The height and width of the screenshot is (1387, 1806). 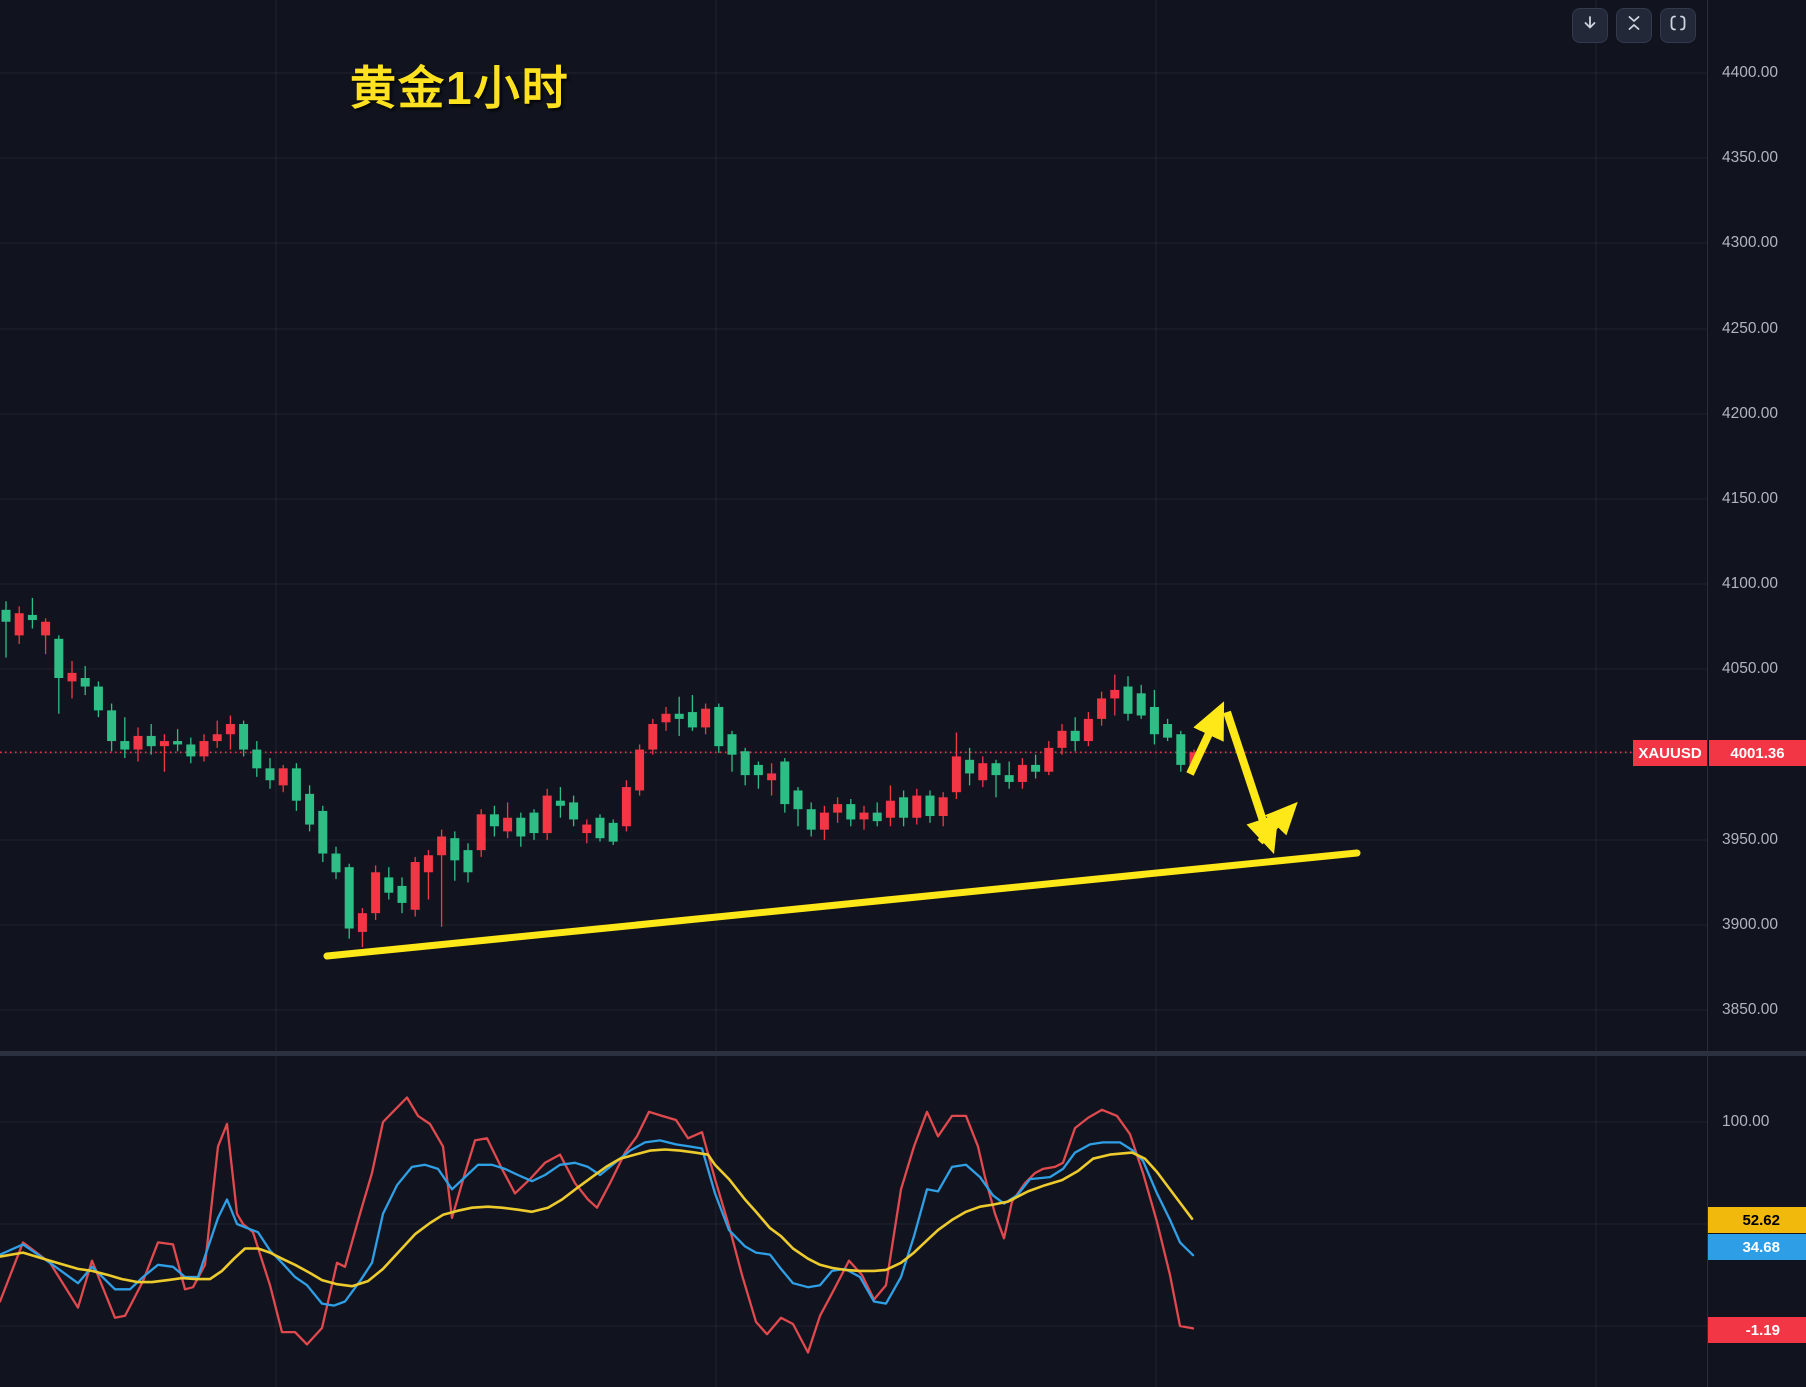 I want to click on chart-title-annotation: 黄金1小时, so click(x=460, y=88).